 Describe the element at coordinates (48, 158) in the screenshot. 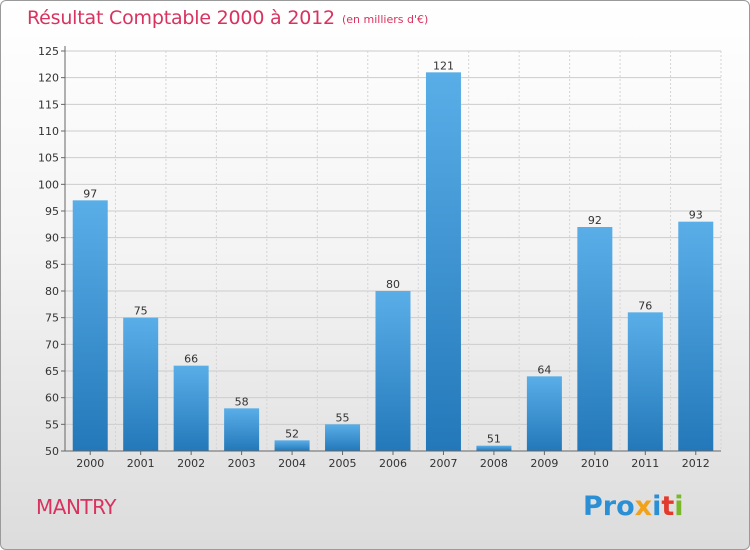

I see `y-tick-label: 105` at that location.